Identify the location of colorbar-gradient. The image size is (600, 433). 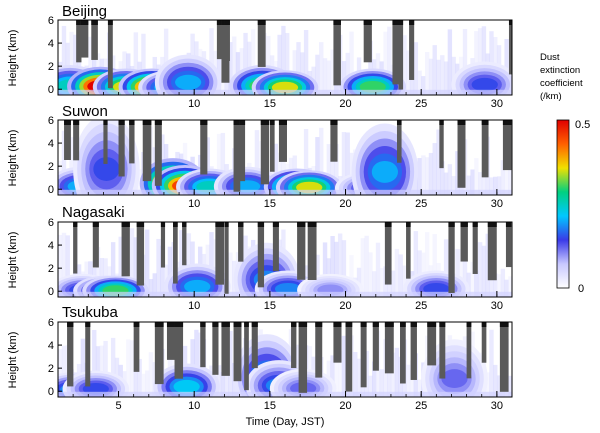
(563, 204).